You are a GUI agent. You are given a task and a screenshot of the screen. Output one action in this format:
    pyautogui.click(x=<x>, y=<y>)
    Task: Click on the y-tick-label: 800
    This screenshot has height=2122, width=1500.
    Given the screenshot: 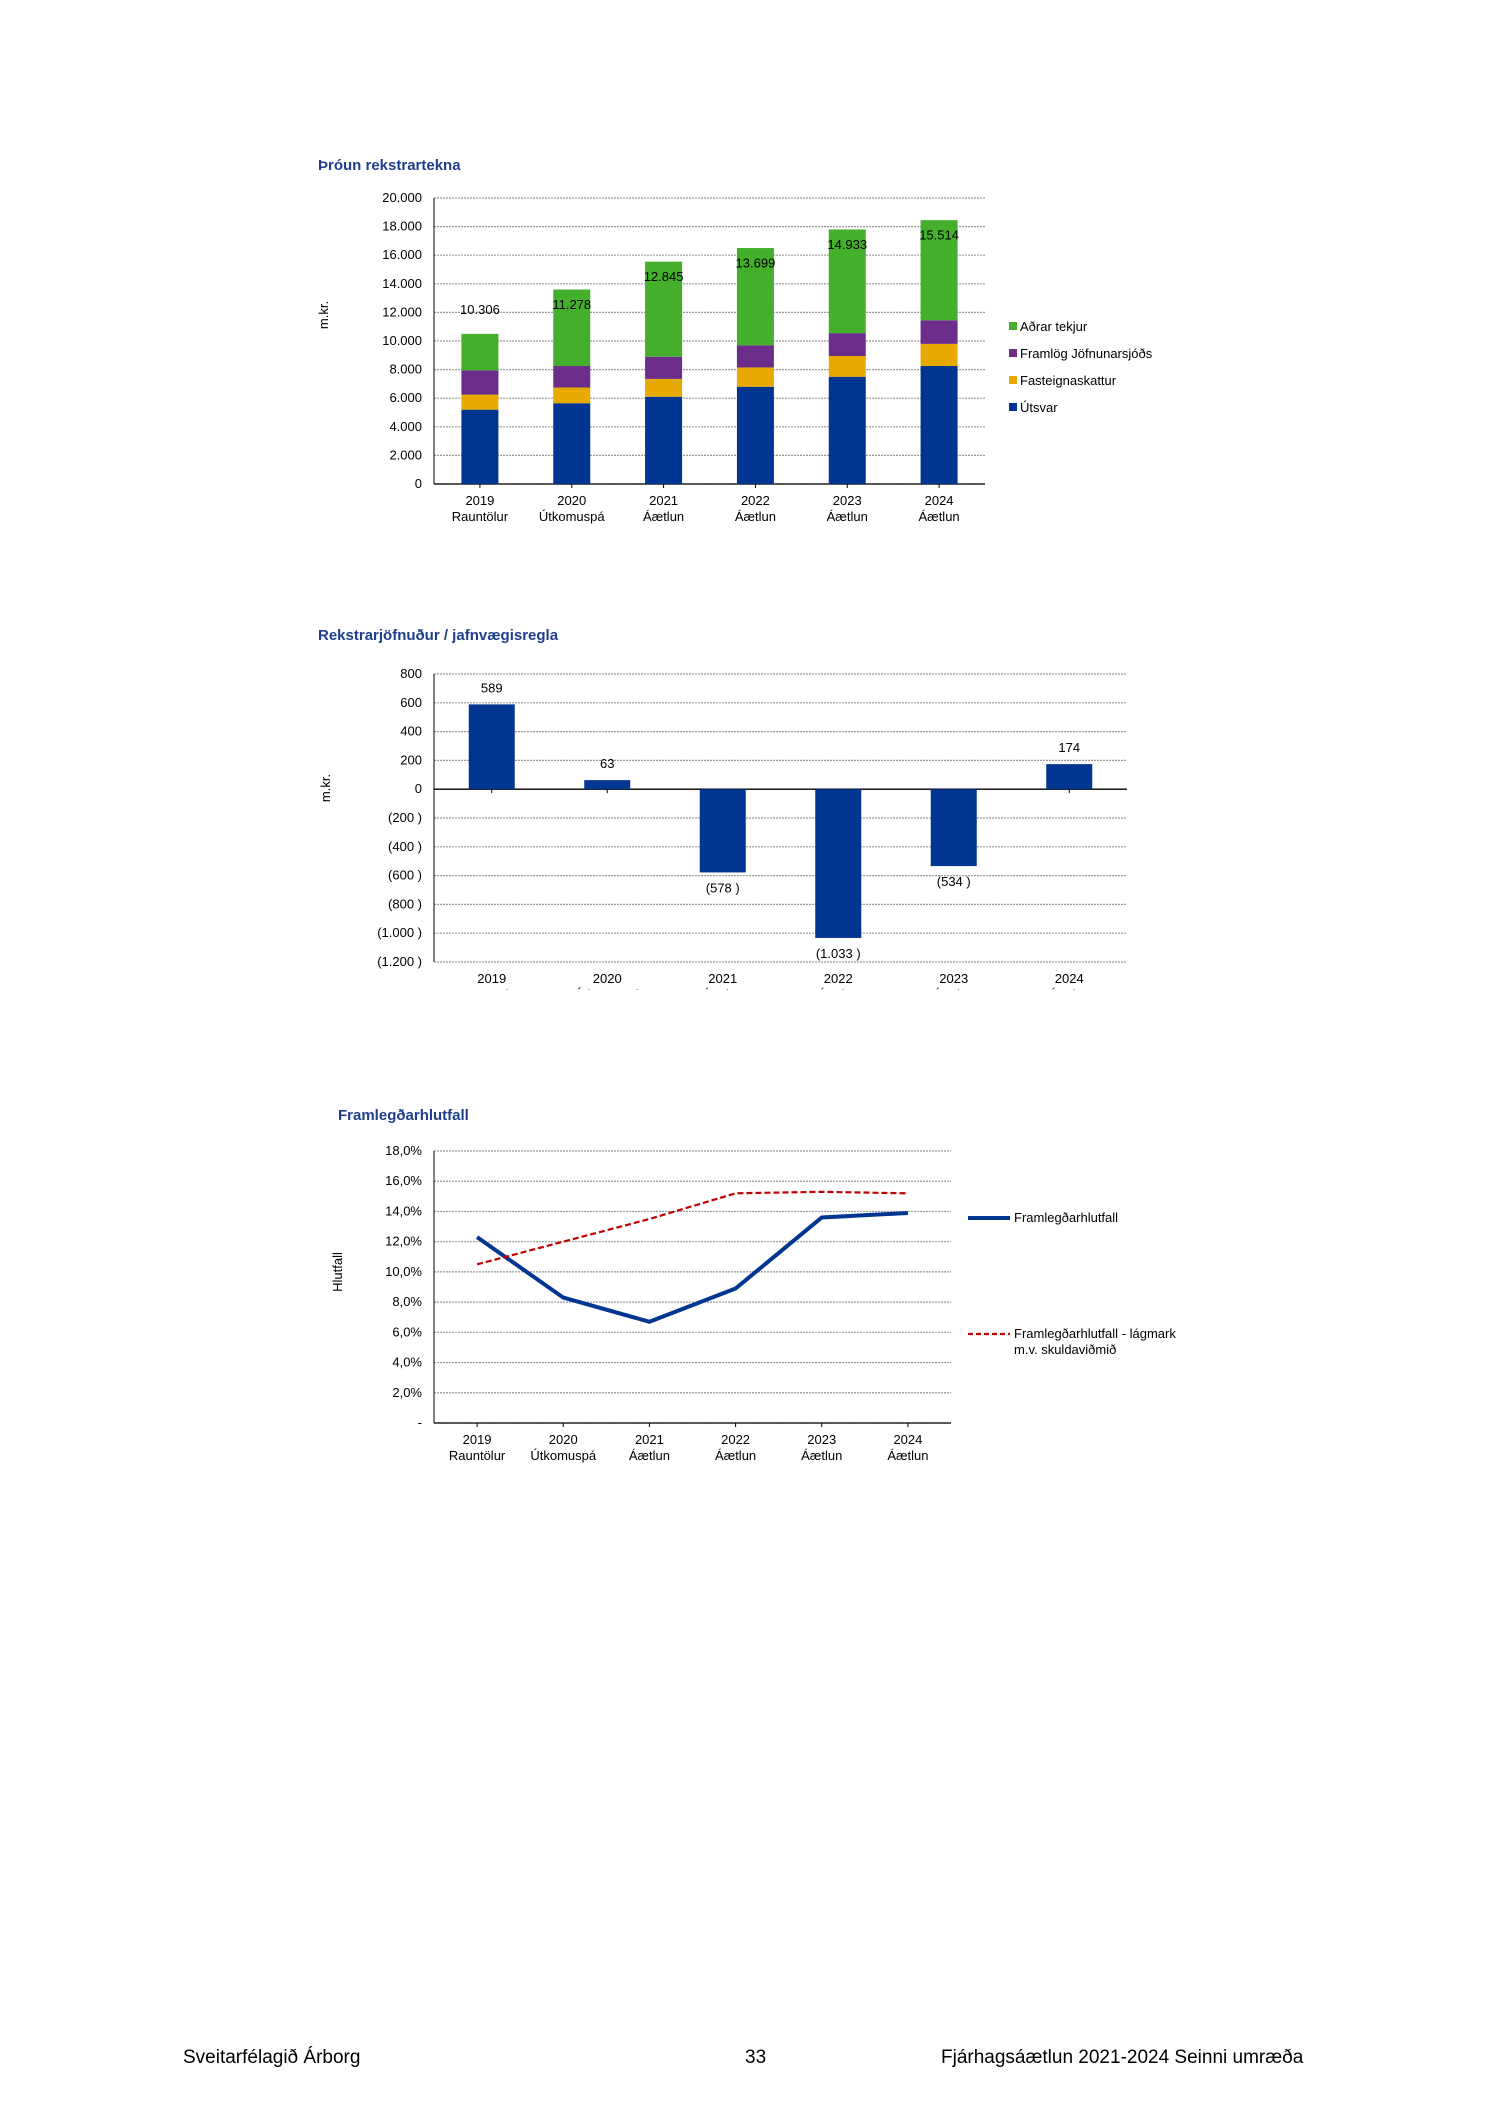 What is the action you would take?
    pyautogui.click(x=411, y=673)
    